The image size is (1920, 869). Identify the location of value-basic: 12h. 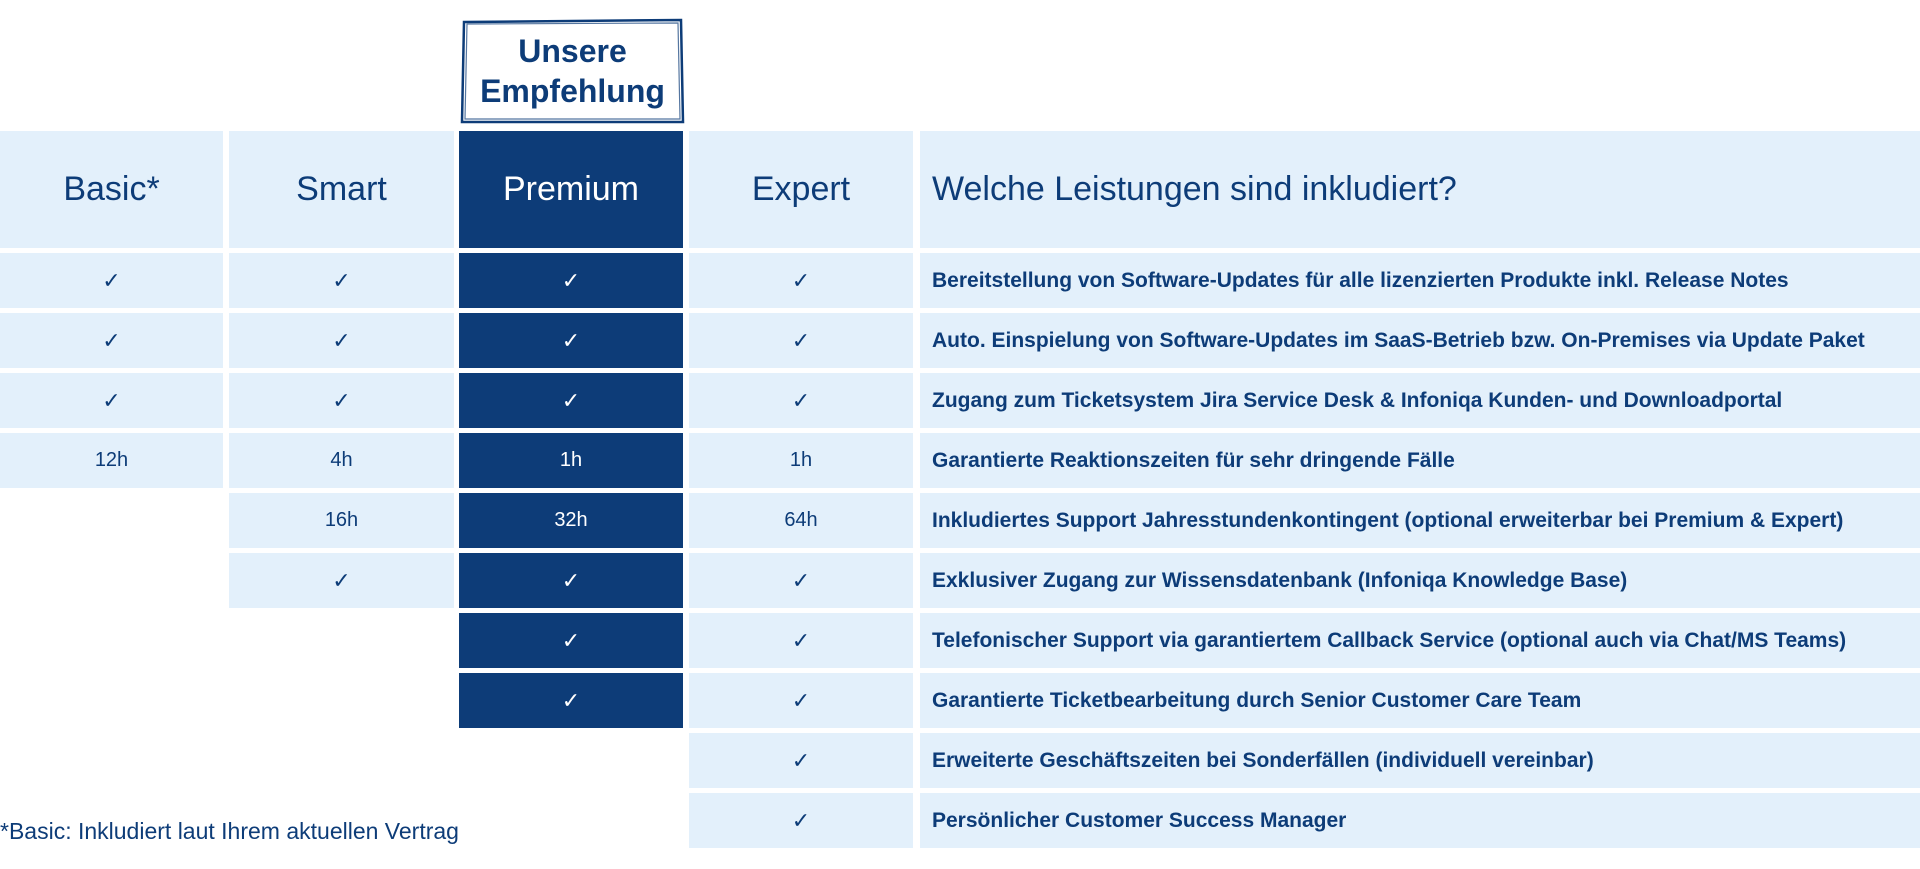
(111, 460).